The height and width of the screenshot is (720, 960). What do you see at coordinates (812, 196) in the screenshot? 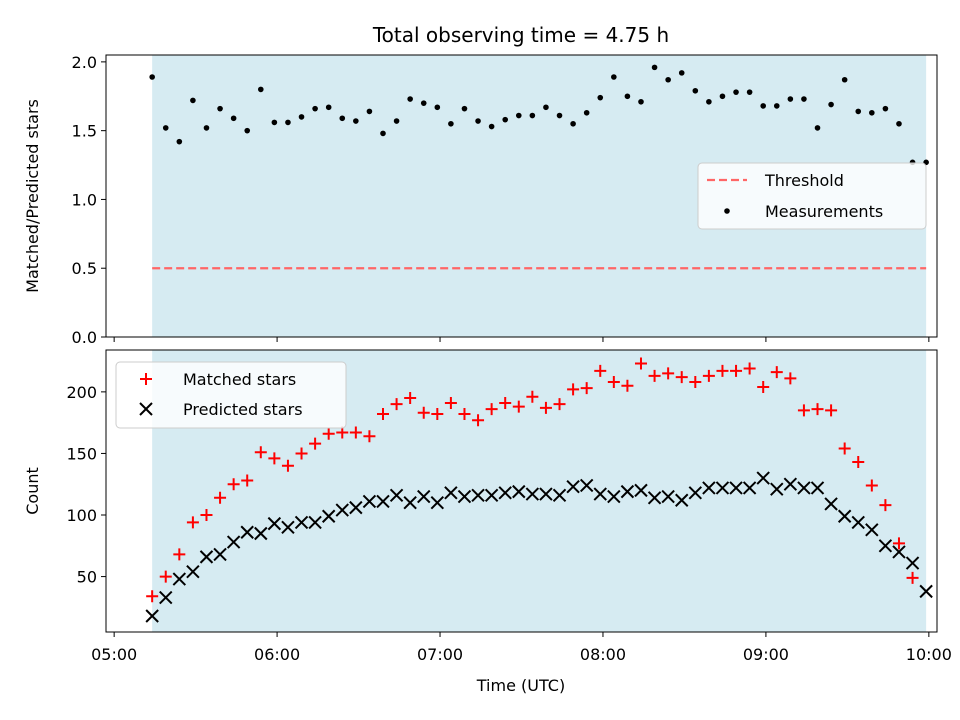
I see `ratio-legend: Threshold Measurements` at bounding box center [812, 196].